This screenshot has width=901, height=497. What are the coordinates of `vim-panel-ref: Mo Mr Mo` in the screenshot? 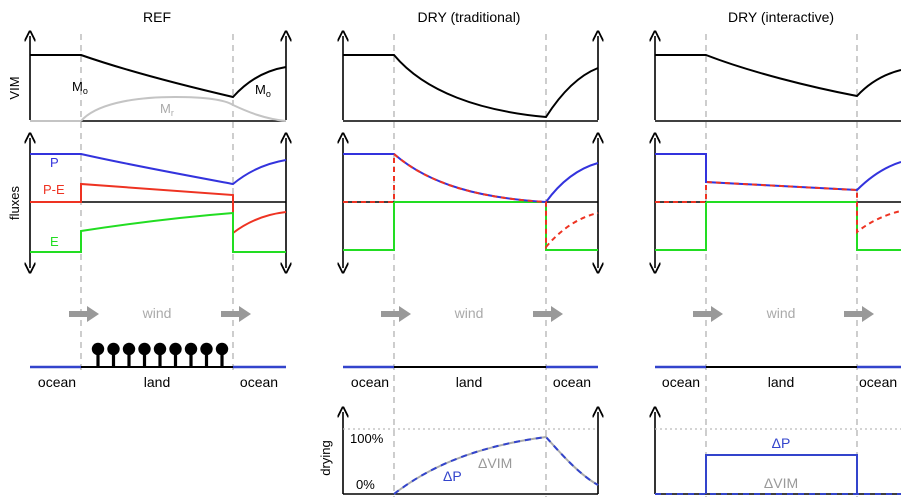 It's located at (158, 79).